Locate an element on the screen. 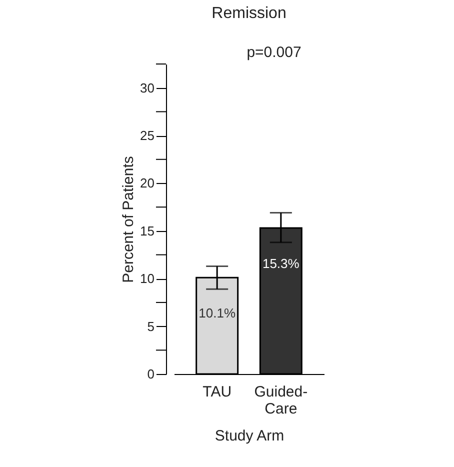 The height and width of the screenshot is (467, 454). y-axis-title: Percent of Patients is located at coordinates (129, 219).